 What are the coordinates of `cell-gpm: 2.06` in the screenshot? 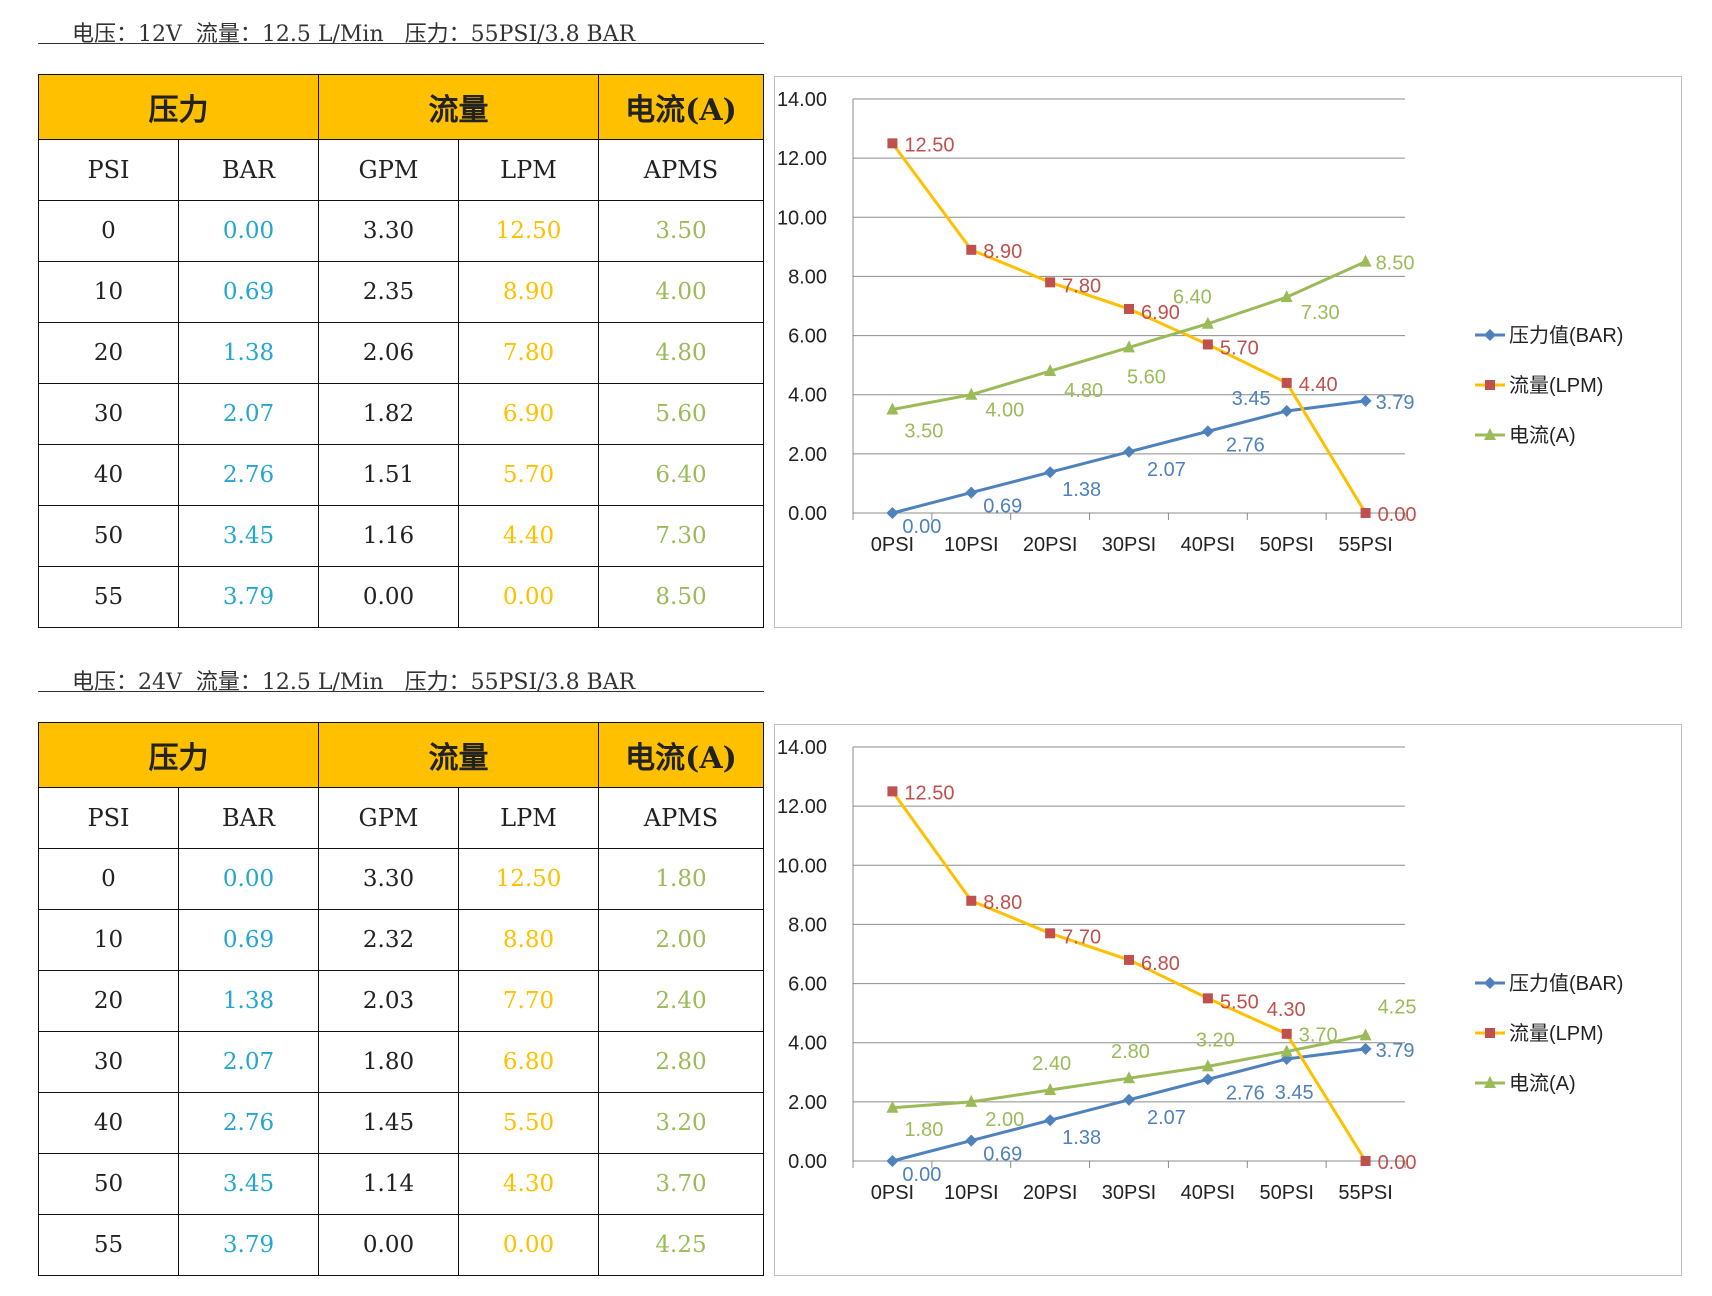 It's located at (388, 353).